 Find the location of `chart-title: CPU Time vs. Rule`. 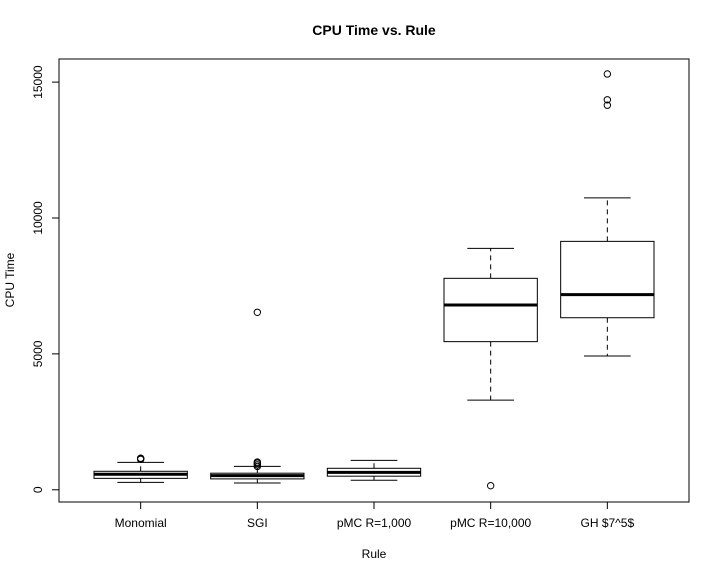

chart-title: CPU Time vs. Rule is located at coordinates (374, 30).